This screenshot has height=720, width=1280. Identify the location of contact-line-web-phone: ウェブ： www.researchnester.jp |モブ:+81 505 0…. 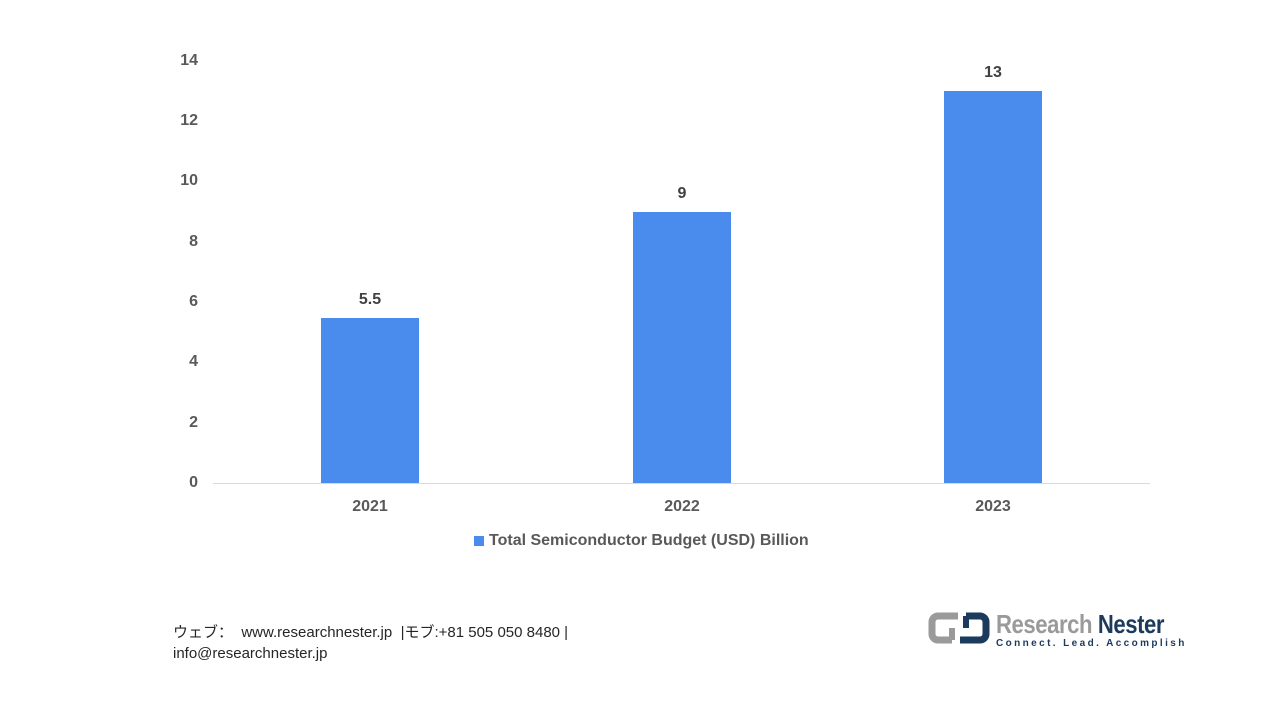
(371, 632).